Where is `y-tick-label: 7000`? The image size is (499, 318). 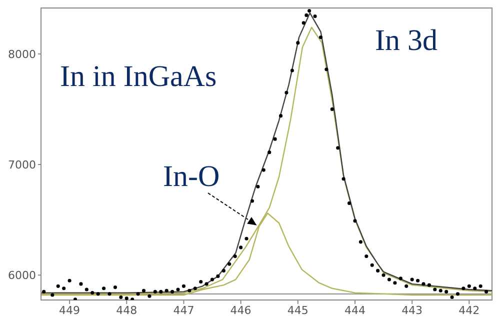
y-tick-label: 7000 is located at coordinates (22, 165).